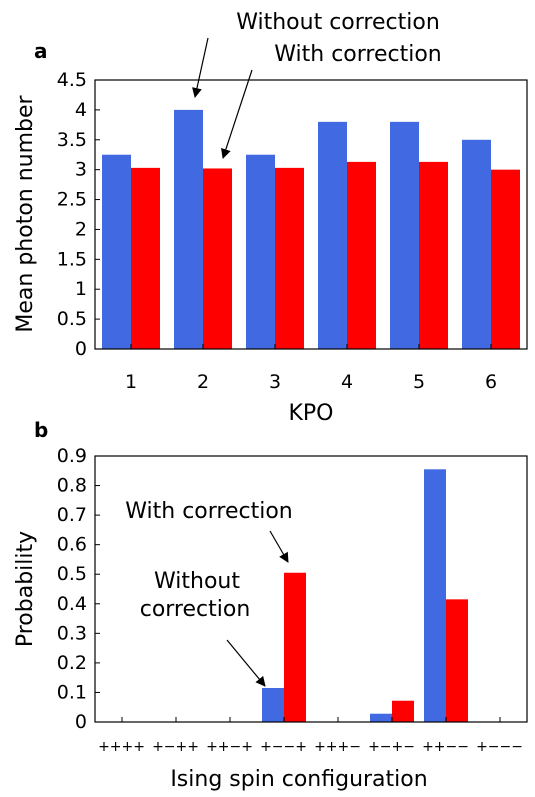 This screenshot has width=535, height=797. Describe the element at coordinates (279, 546) in the screenshot. I see `panel-b-arrow-with` at that location.